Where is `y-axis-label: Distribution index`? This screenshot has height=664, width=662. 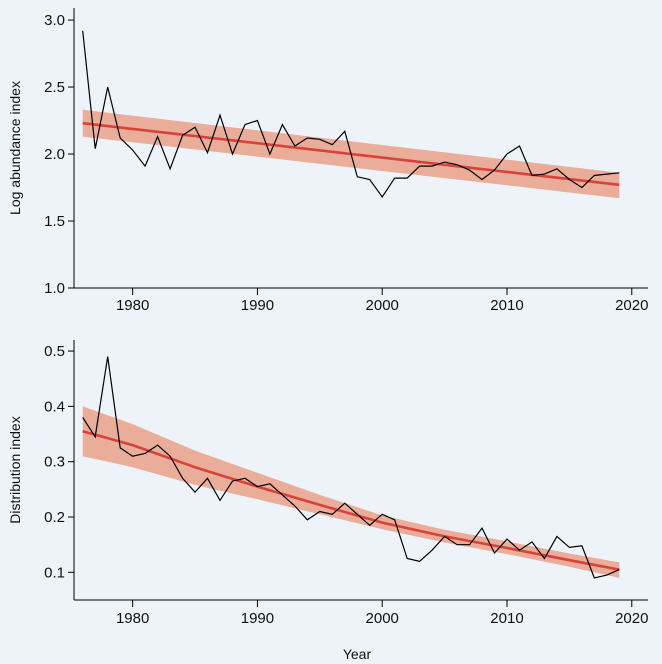 y-axis-label: Distribution index is located at coordinates (15, 469).